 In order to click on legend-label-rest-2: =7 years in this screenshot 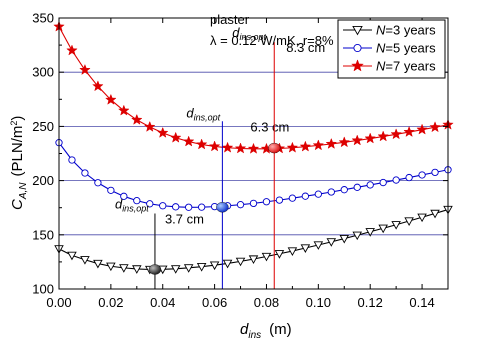, I will do `click(410, 66)`.